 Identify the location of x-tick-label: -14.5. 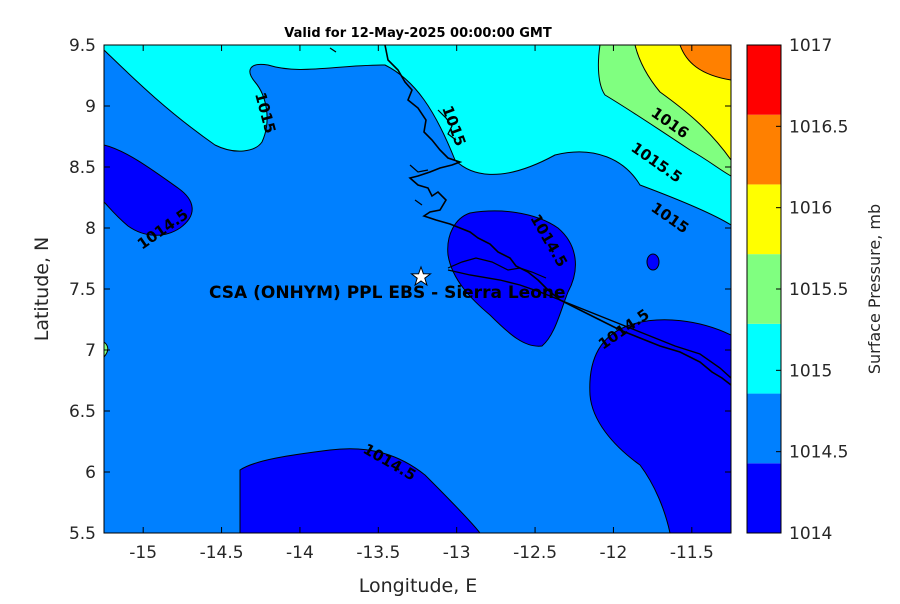
(222, 553).